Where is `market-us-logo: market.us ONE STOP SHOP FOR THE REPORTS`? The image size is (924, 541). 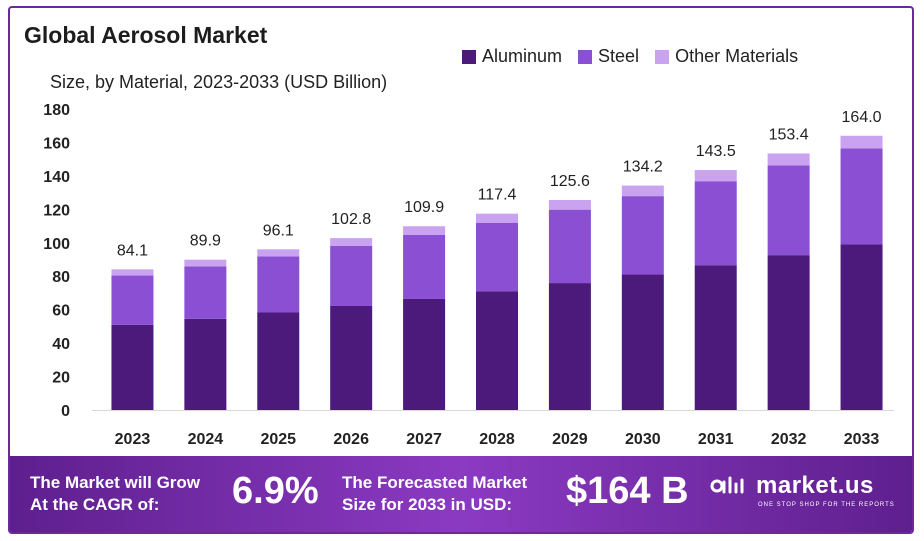
market-us-logo: market.us ONE STOP SHOP FOR THE REPORTS is located at coordinates (802, 490).